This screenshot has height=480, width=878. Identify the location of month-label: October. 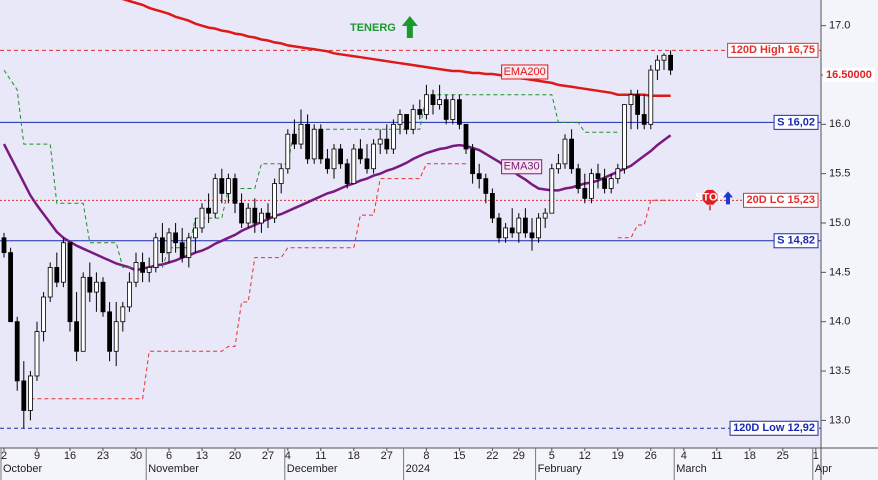
(22, 469).